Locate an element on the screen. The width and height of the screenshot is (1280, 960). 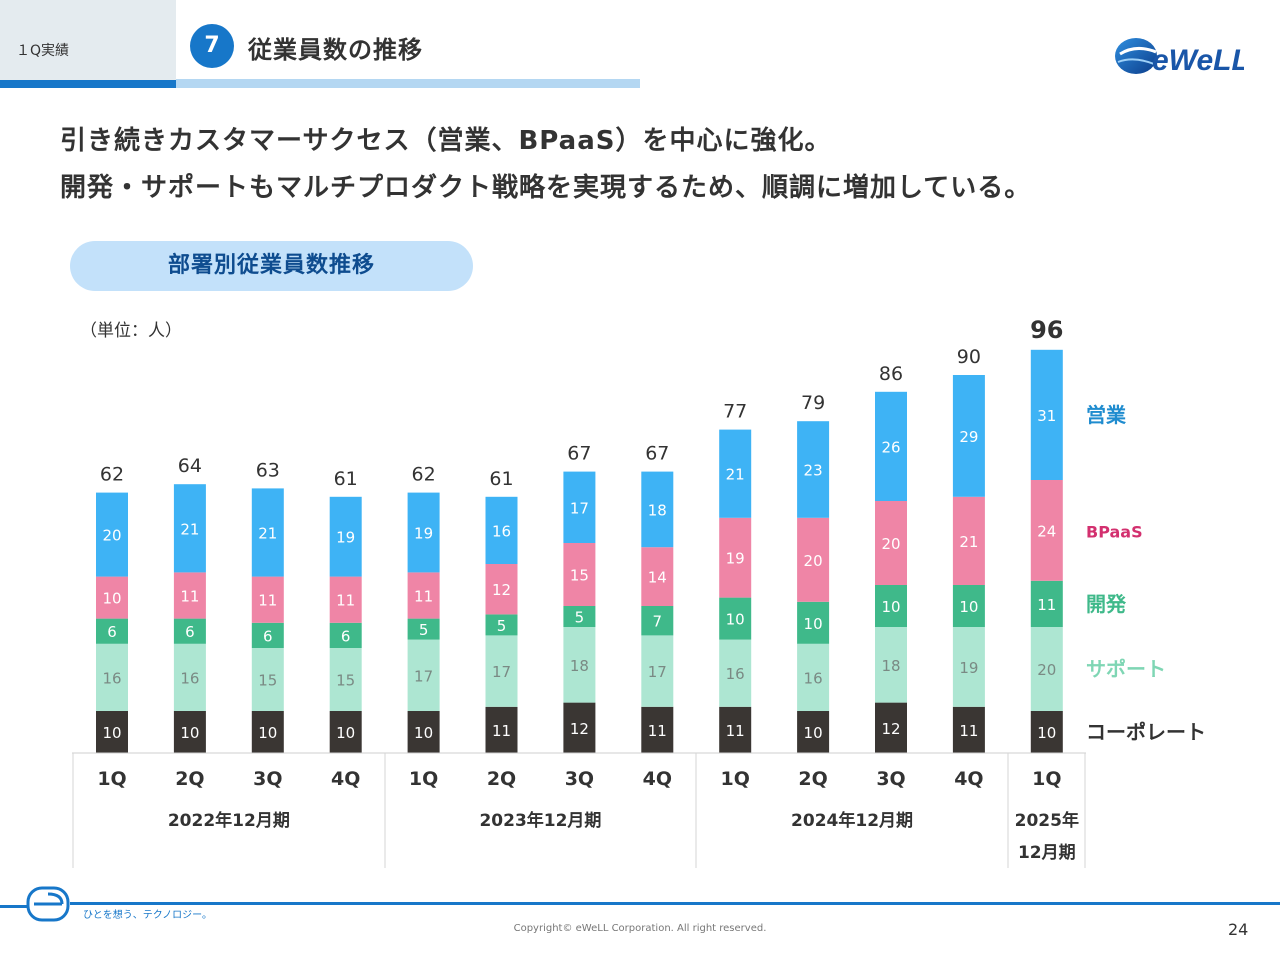
footer-tagline: ひとを想う、テクノロジー。 is located at coordinates (147, 915).